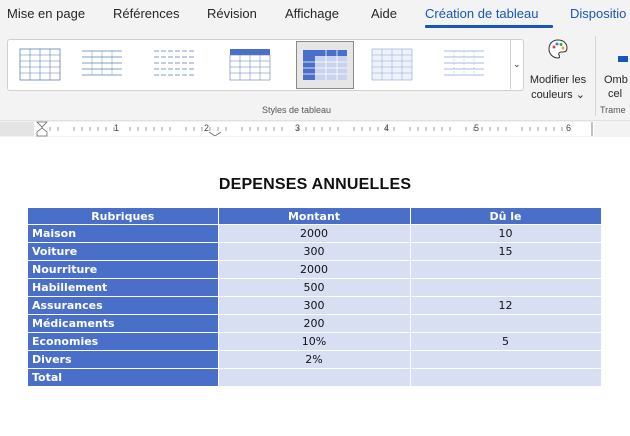 The image size is (630, 436). What do you see at coordinates (17, 129) in the screenshot?
I see `ruler-left-margin` at bounding box center [17, 129].